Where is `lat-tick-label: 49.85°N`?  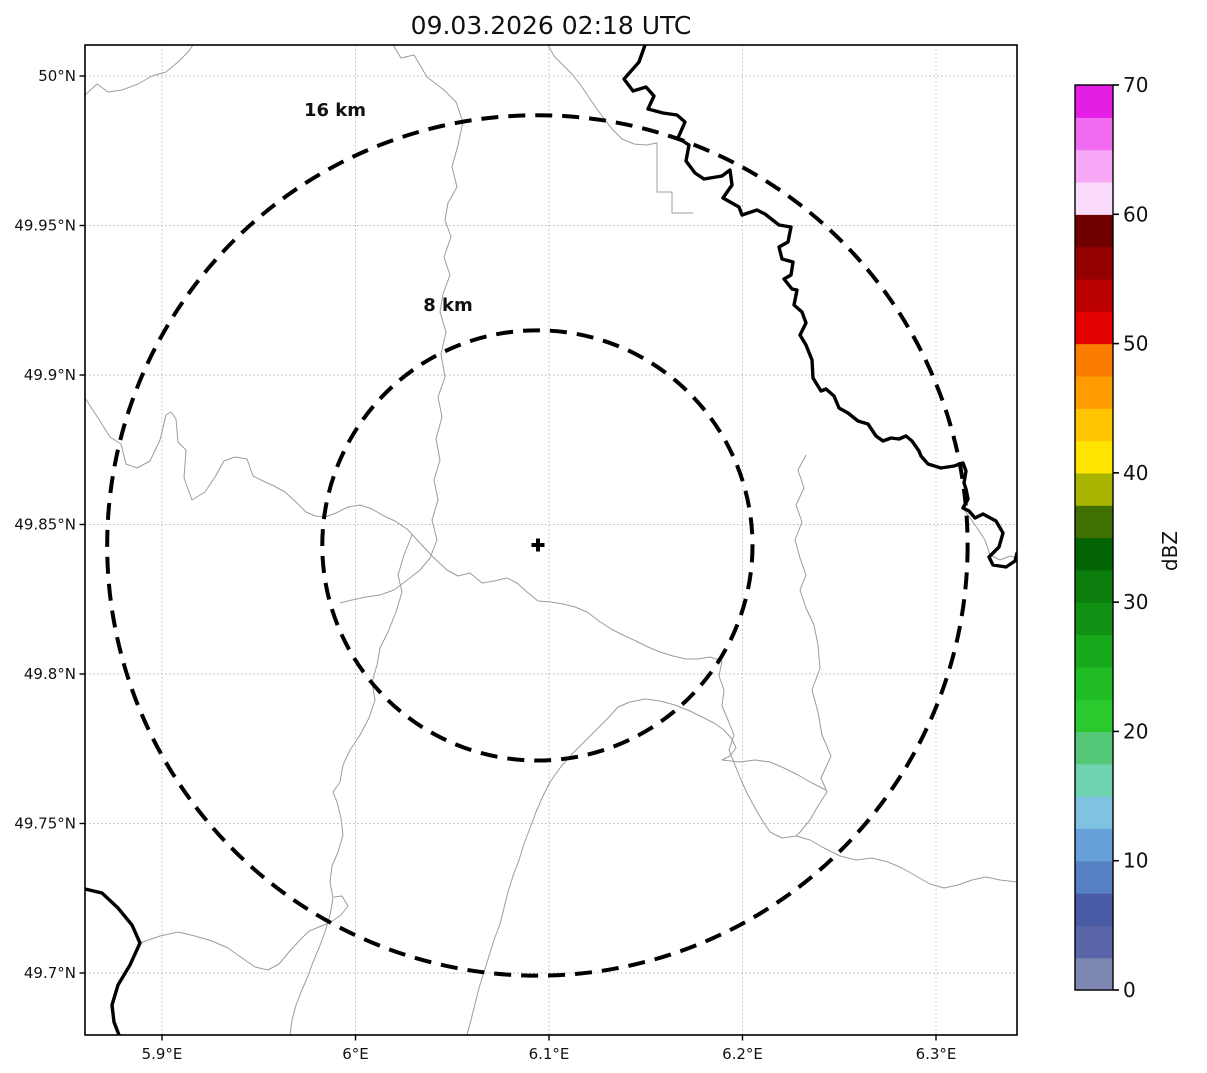 lat-tick-label: 49.85°N is located at coordinates (45, 525).